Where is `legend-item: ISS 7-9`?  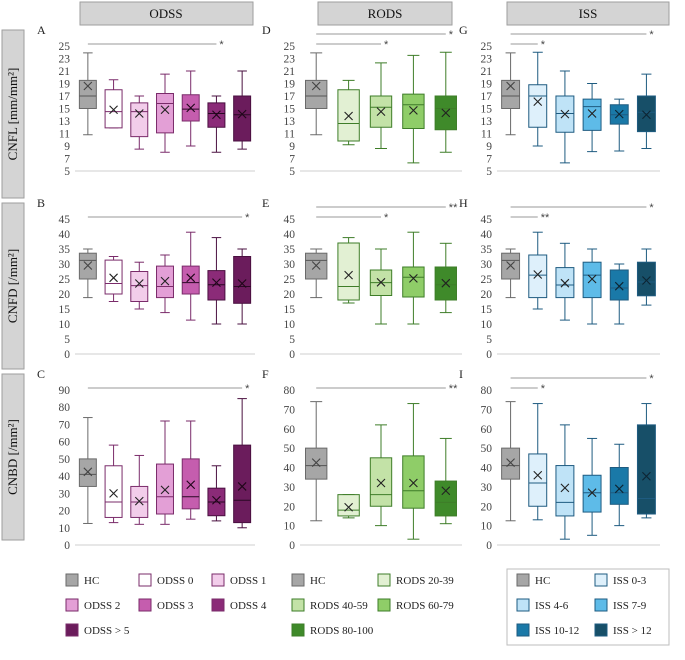 legend-item: ISS 7-9 is located at coordinates (620, 605).